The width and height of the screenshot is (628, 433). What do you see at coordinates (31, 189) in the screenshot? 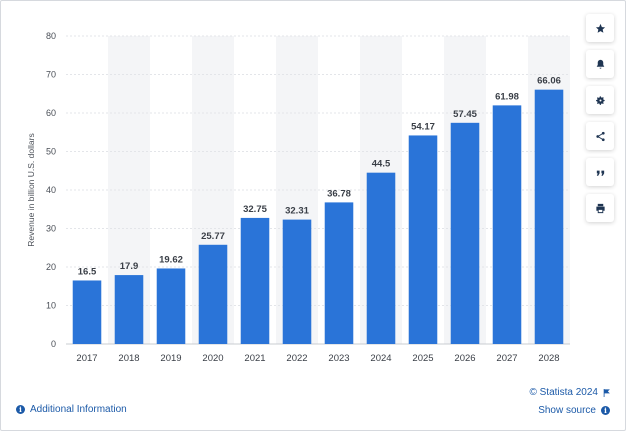
I see `y-axis-title: Revenue in billion U.S. dollars` at bounding box center [31, 189].